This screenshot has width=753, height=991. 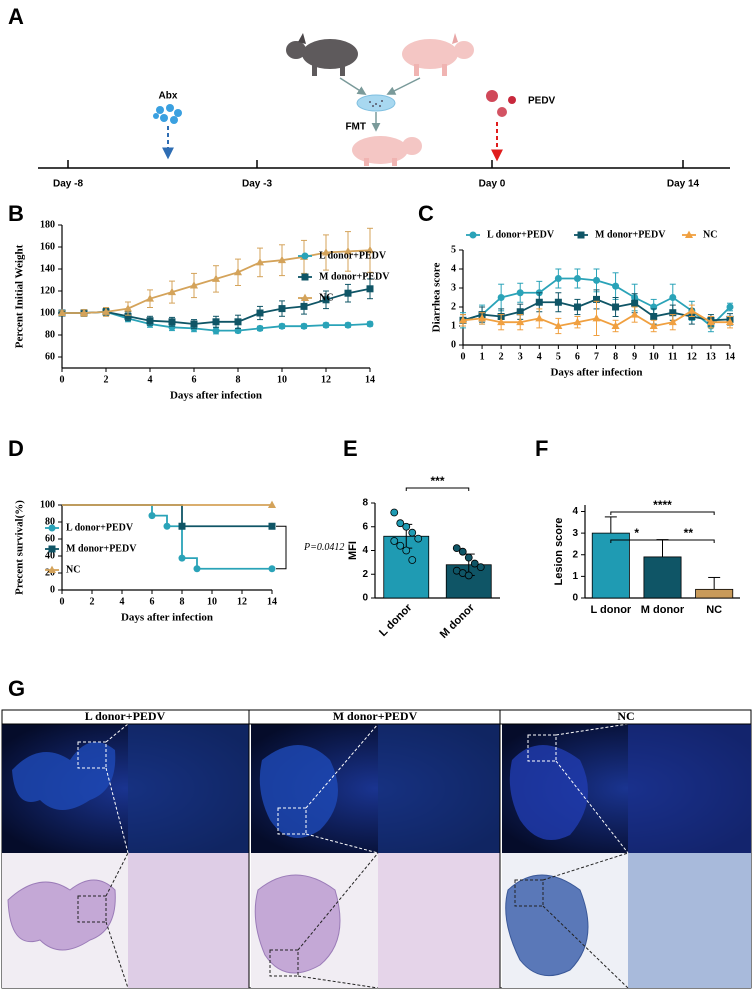 What do you see at coordinates (577, 356) in the screenshot?
I see `x-tick-label: 6` at bounding box center [577, 356].